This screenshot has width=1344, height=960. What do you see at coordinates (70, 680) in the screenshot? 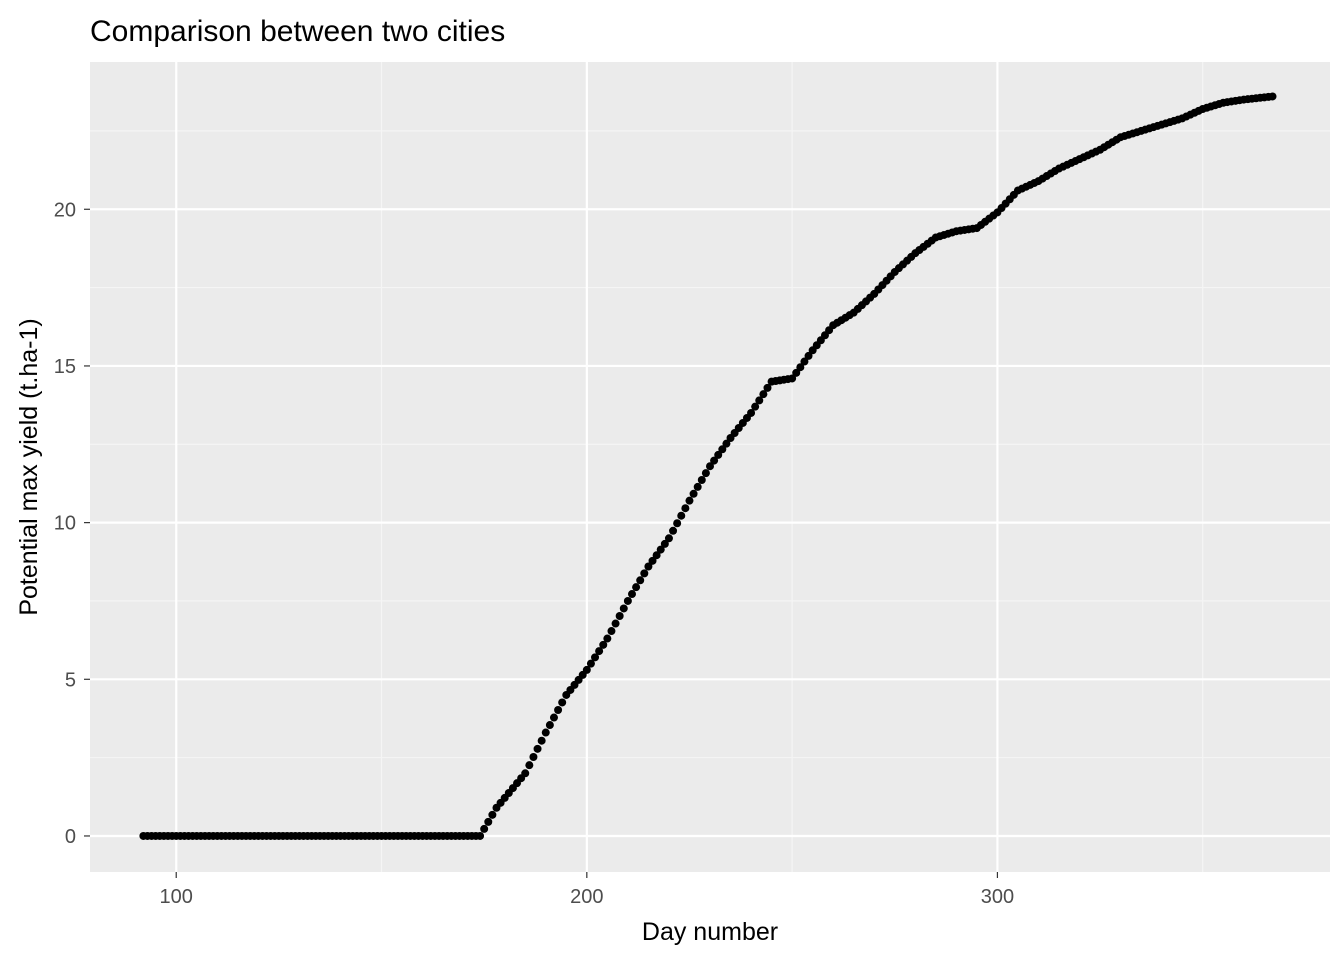
I see `y-tick-label: 5` at bounding box center [70, 680].